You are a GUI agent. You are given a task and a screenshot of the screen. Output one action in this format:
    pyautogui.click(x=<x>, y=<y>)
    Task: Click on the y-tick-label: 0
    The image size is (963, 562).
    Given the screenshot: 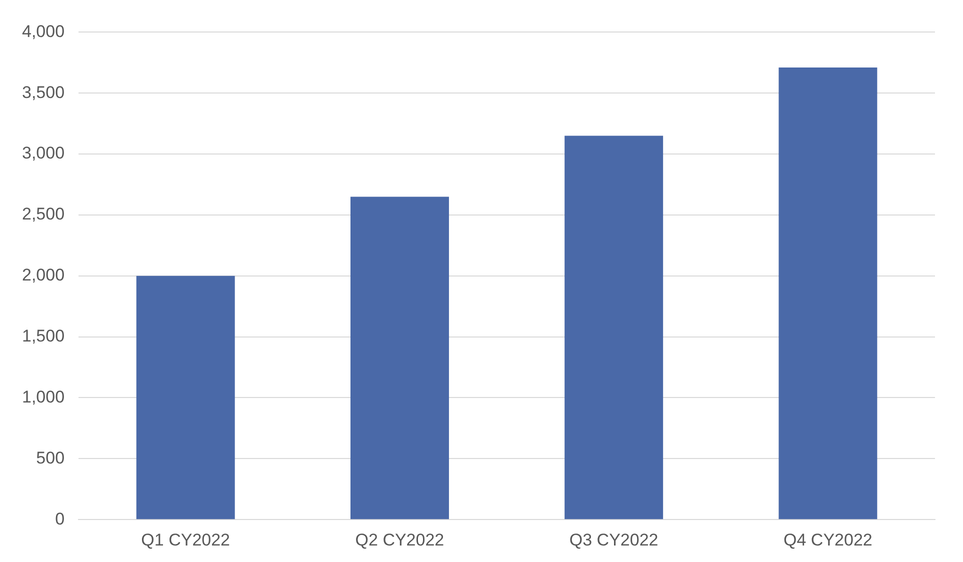 What is the action you would take?
    pyautogui.click(x=60, y=518)
    